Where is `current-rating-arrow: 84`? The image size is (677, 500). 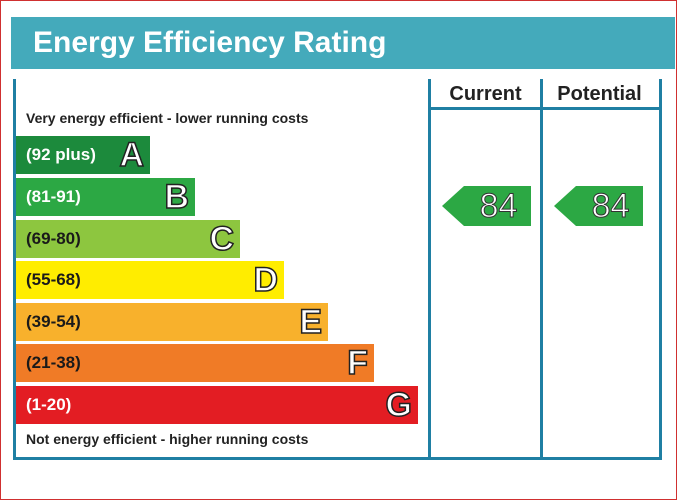
current-rating-arrow: 84 is located at coordinates (486, 206).